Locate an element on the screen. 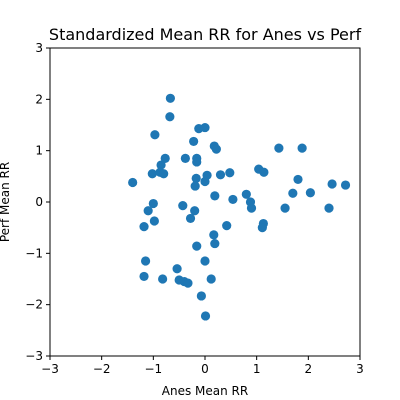  chart-title: Standardized Mean RR for Anes vs Perf is located at coordinates (205, 34).